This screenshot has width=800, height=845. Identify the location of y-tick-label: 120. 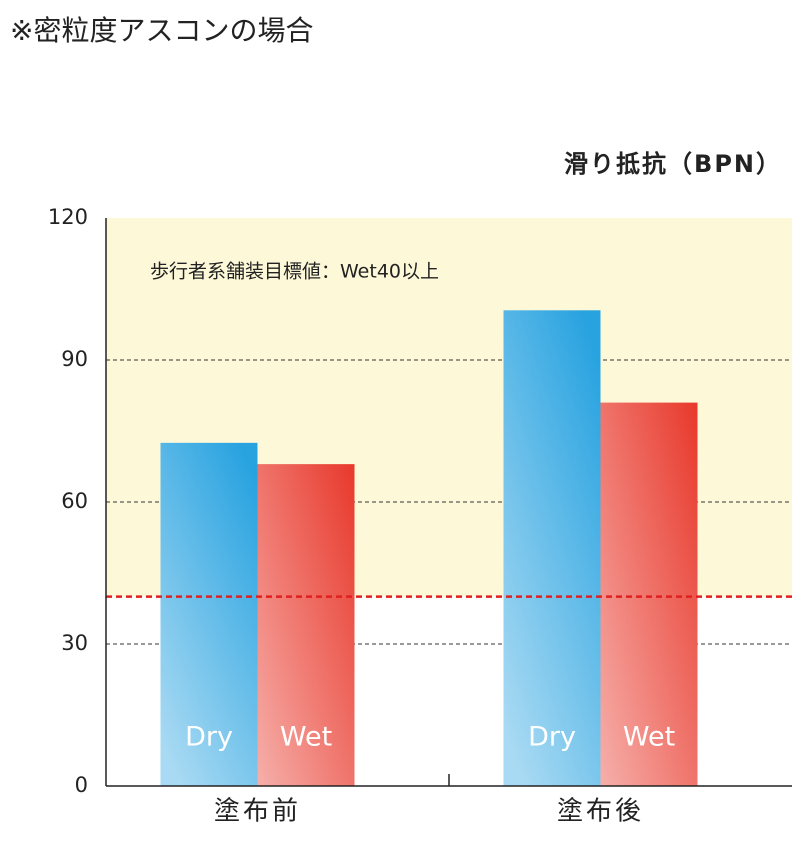
(68, 217).